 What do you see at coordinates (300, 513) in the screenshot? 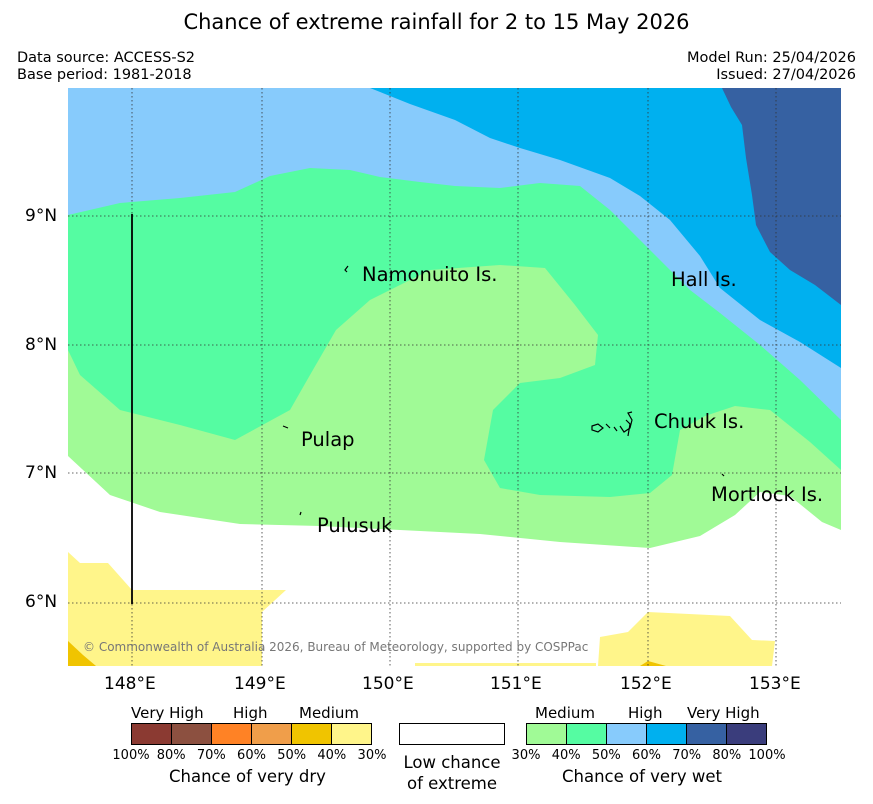
I see `pulusuk-island-shape` at bounding box center [300, 513].